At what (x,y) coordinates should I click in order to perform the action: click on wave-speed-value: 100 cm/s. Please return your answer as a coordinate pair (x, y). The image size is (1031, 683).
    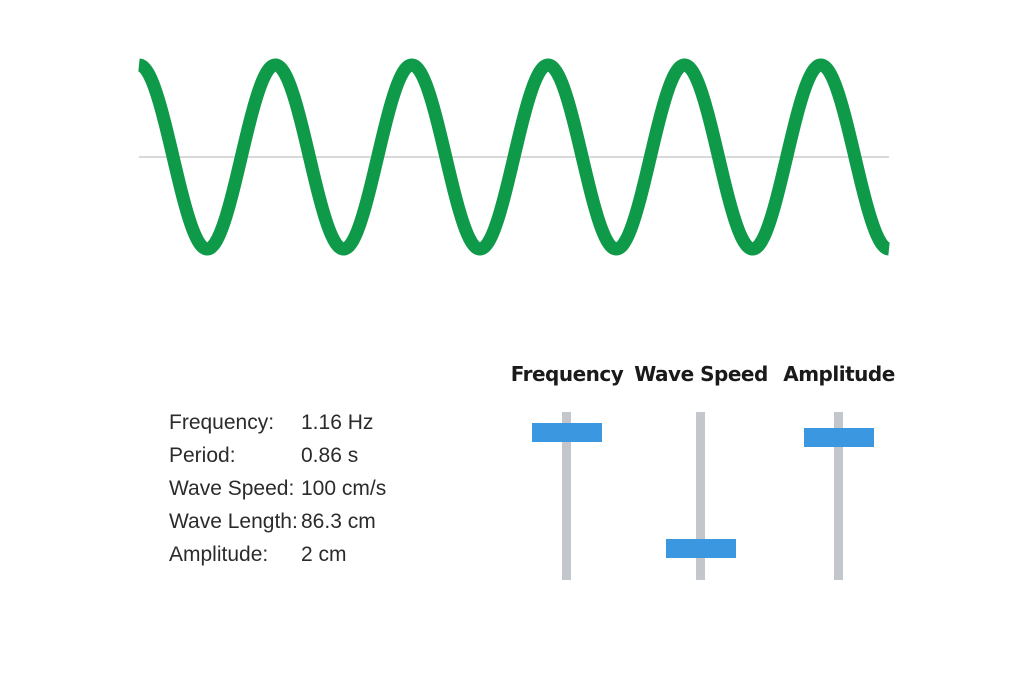
    Looking at the image, I should click on (344, 488).